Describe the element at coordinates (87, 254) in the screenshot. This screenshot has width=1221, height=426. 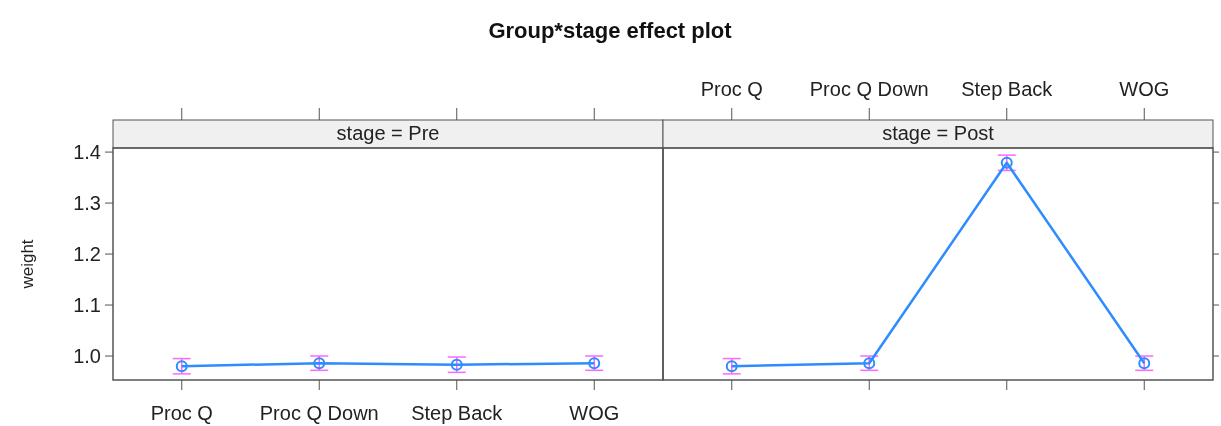
I see `y-tick-label: 1.2` at that location.